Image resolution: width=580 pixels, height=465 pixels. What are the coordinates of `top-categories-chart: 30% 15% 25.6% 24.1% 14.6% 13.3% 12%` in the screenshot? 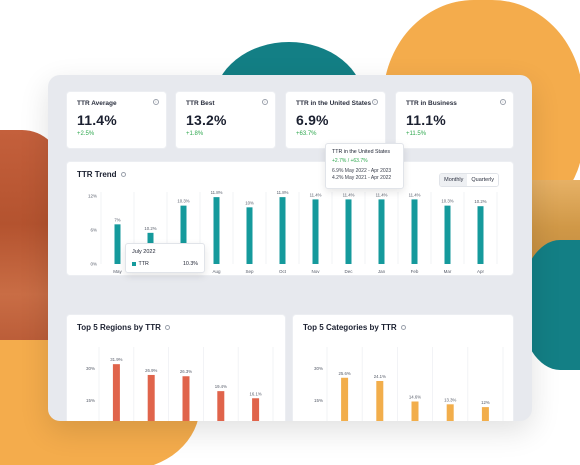 It's located at (409, 384).